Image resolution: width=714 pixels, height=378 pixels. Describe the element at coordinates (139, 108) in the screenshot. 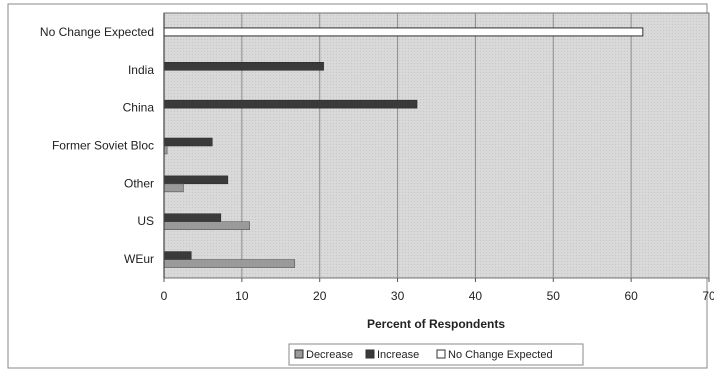

I see `category-label: China` at that location.